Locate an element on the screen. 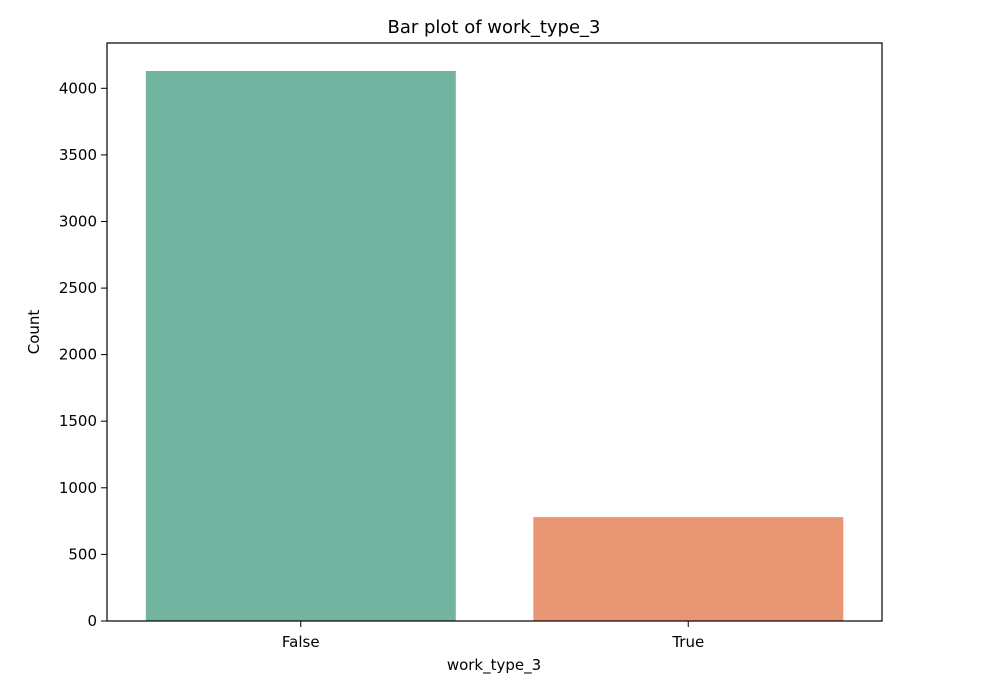 The height and width of the screenshot is (696, 988). x-axis: False True is located at coordinates (493, 636).